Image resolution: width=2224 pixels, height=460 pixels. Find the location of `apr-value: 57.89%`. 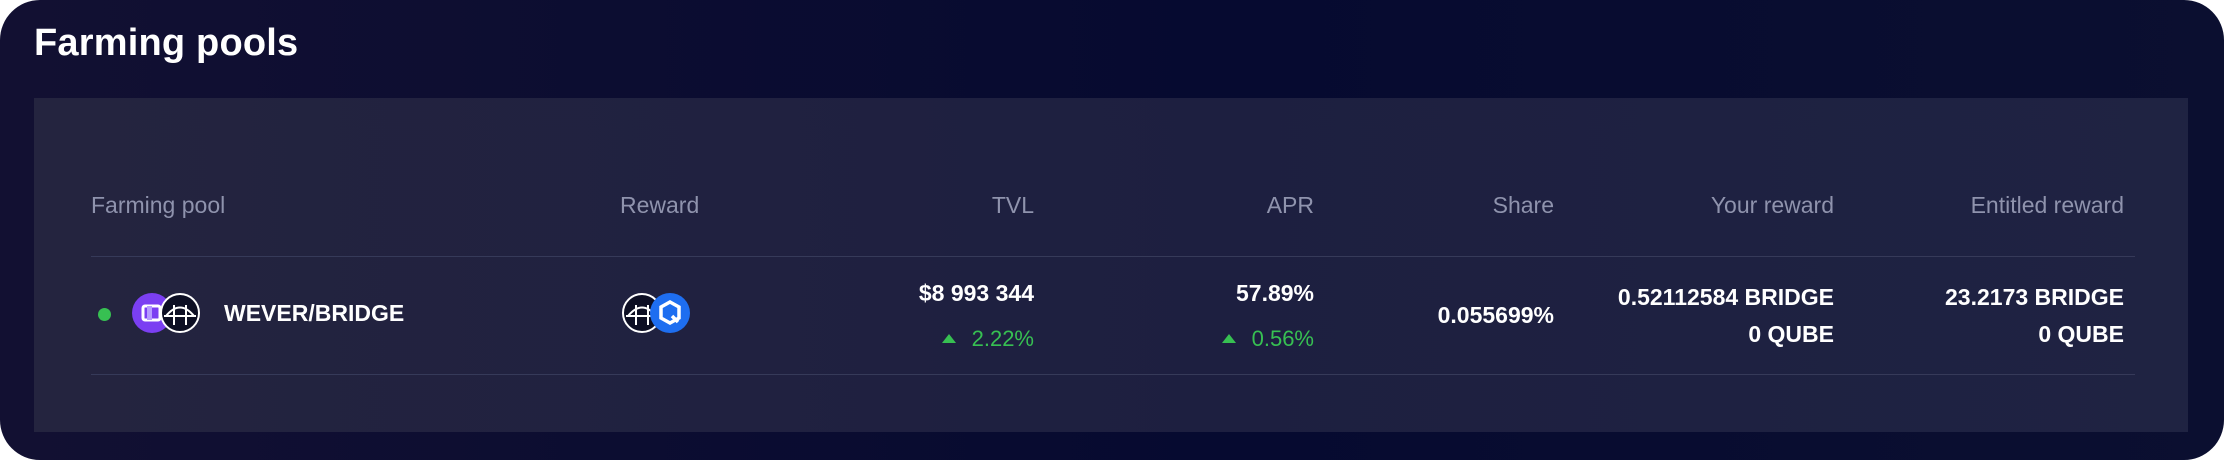

apr-value: 57.89% is located at coordinates (1274, 293).